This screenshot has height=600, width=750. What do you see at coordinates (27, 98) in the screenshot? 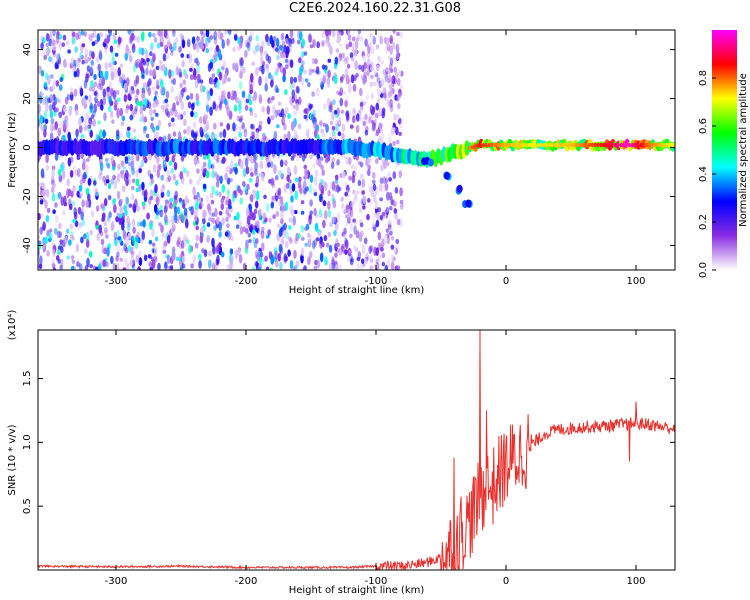
I see `y-tick-label: 20` at bounding box center [27, 98].